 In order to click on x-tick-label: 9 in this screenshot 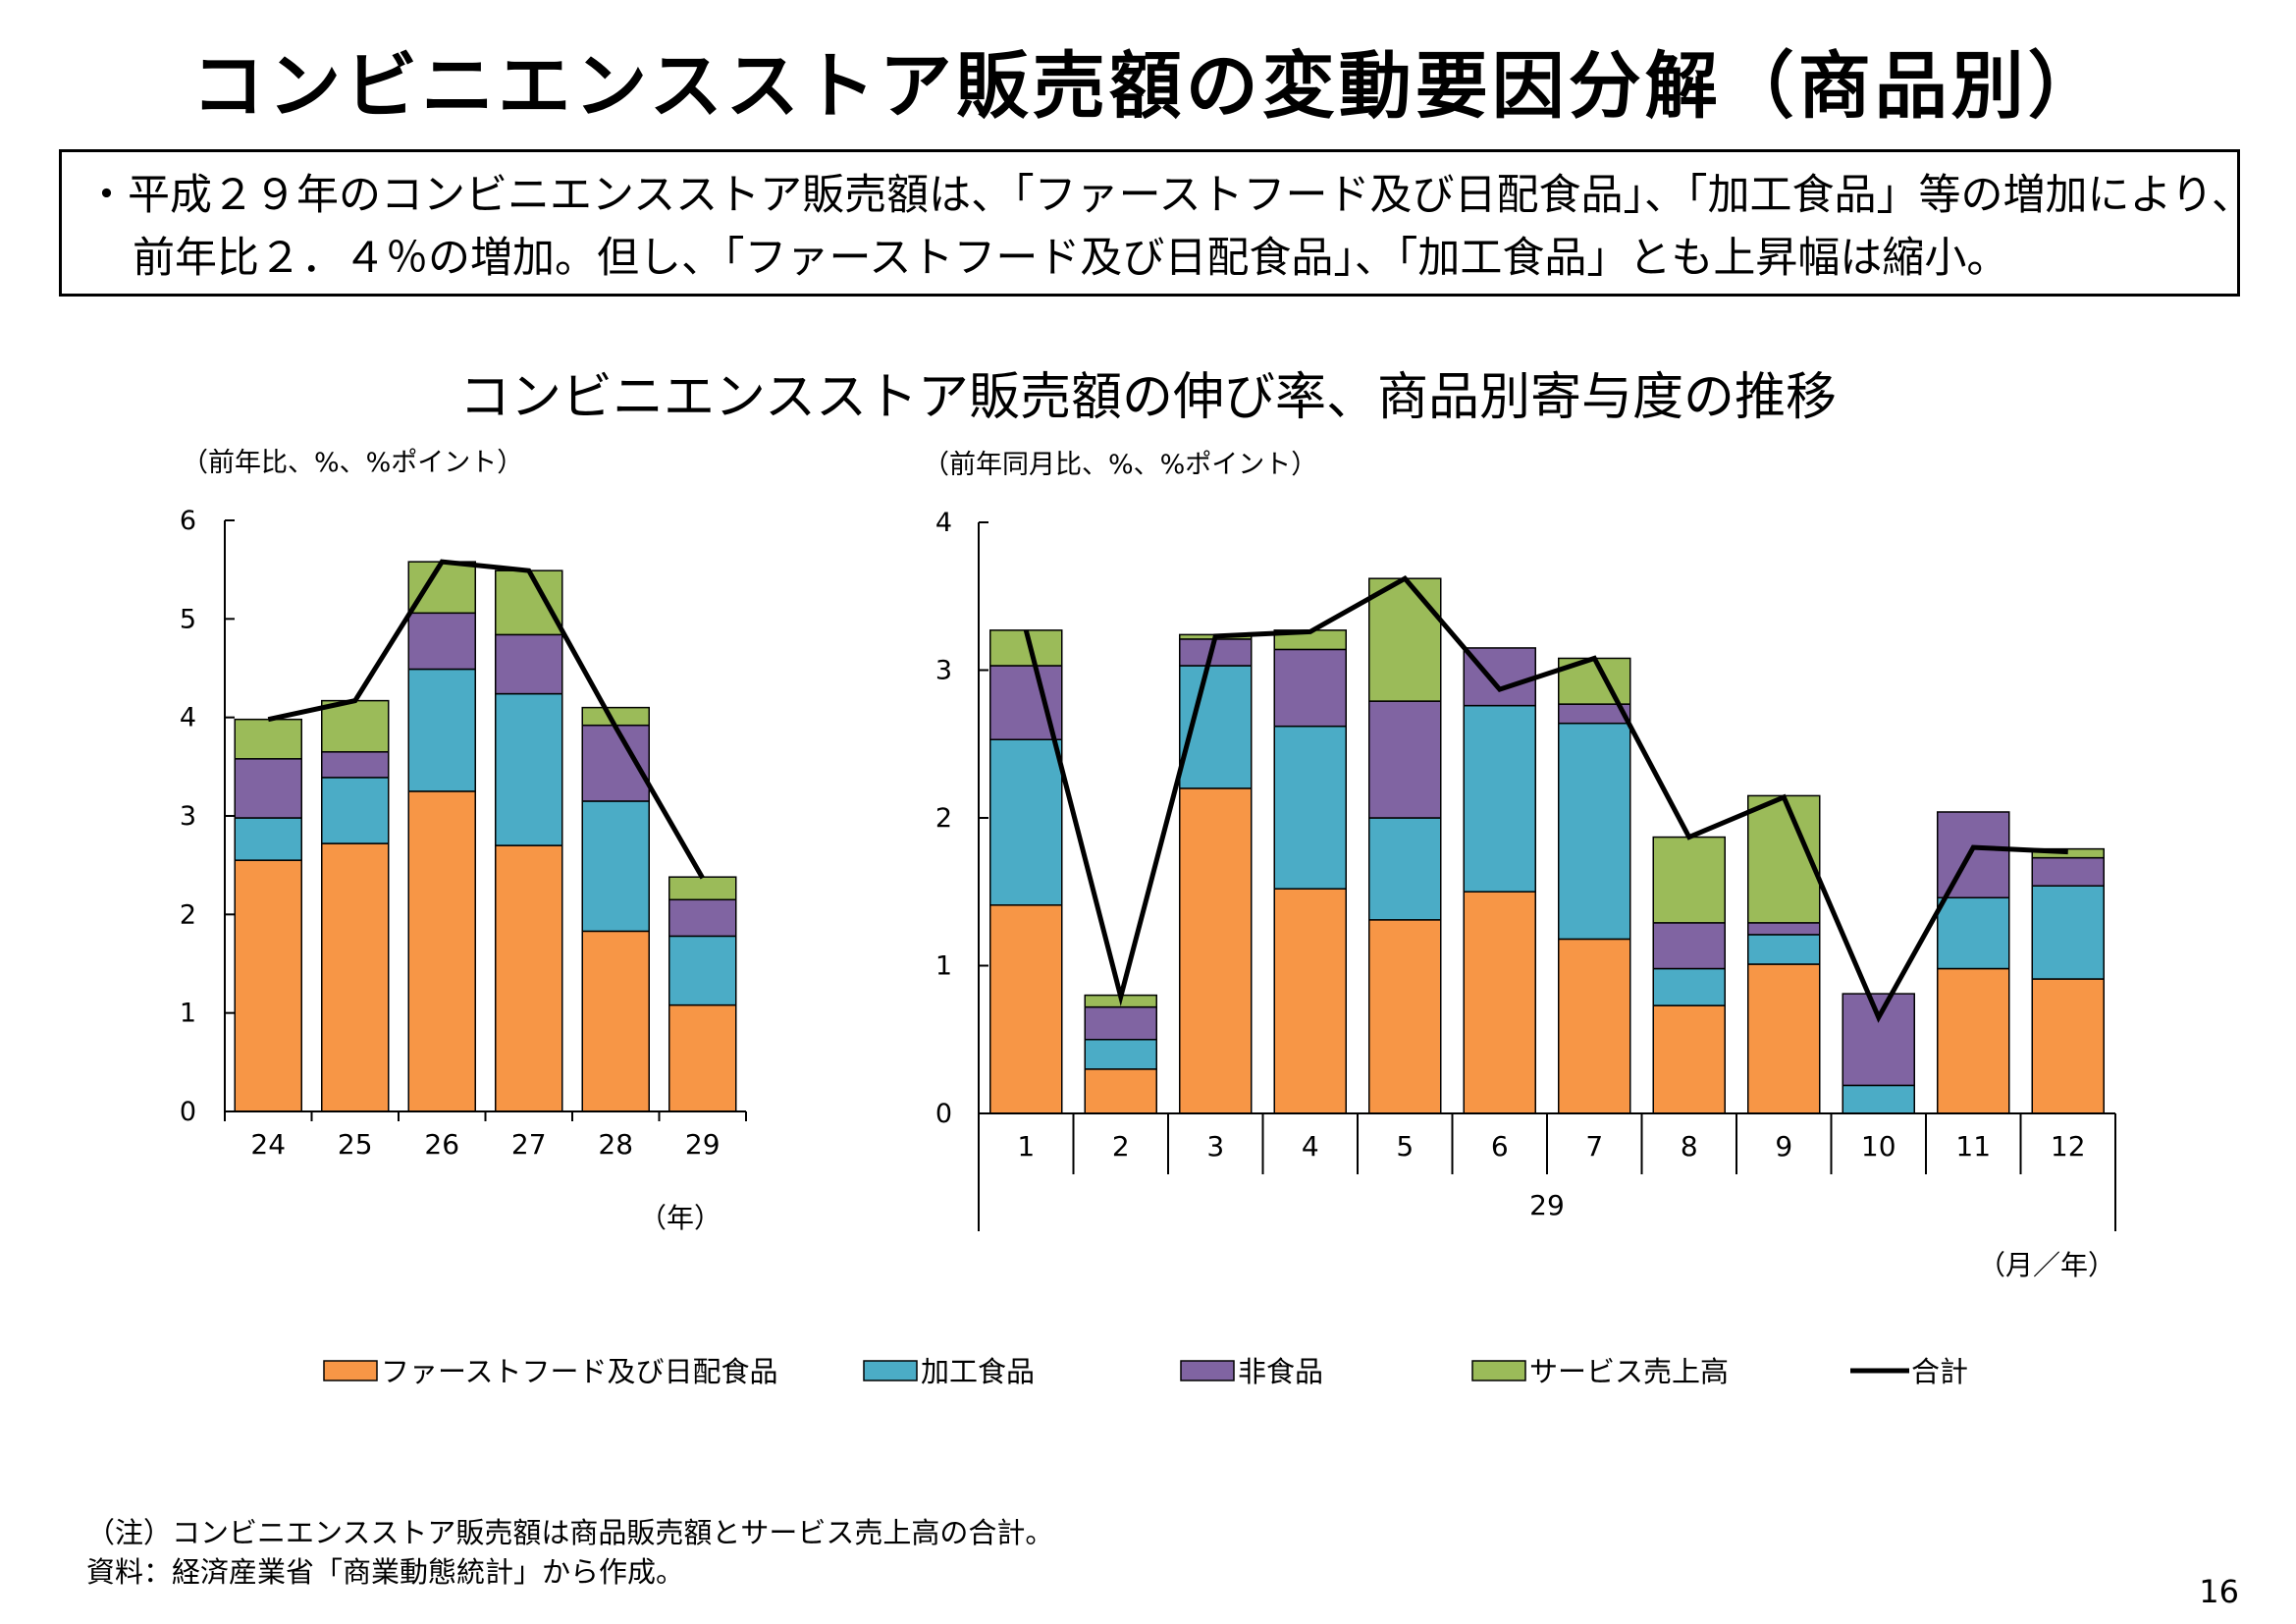, I will do `click(1783, 1146)`.